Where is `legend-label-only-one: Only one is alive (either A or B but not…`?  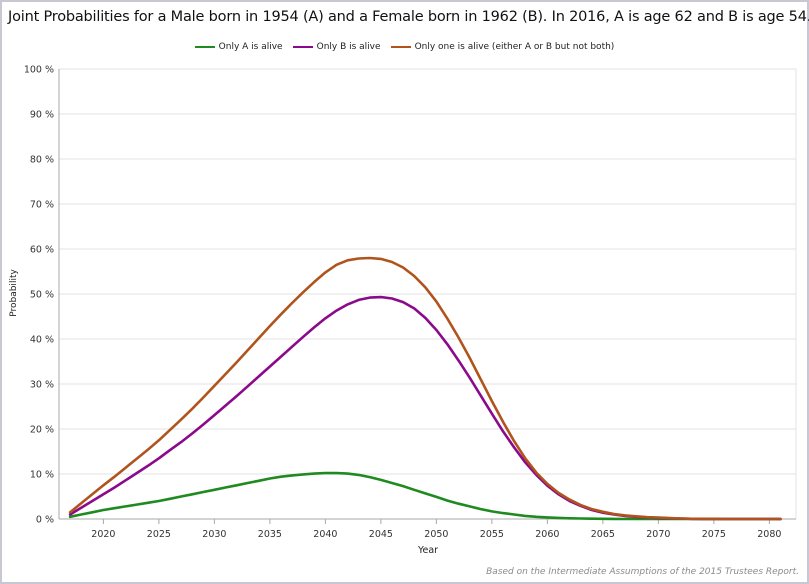
legend-label-only-one: Only one is alive (either A or B but not… is located at coordinates (514, 47).